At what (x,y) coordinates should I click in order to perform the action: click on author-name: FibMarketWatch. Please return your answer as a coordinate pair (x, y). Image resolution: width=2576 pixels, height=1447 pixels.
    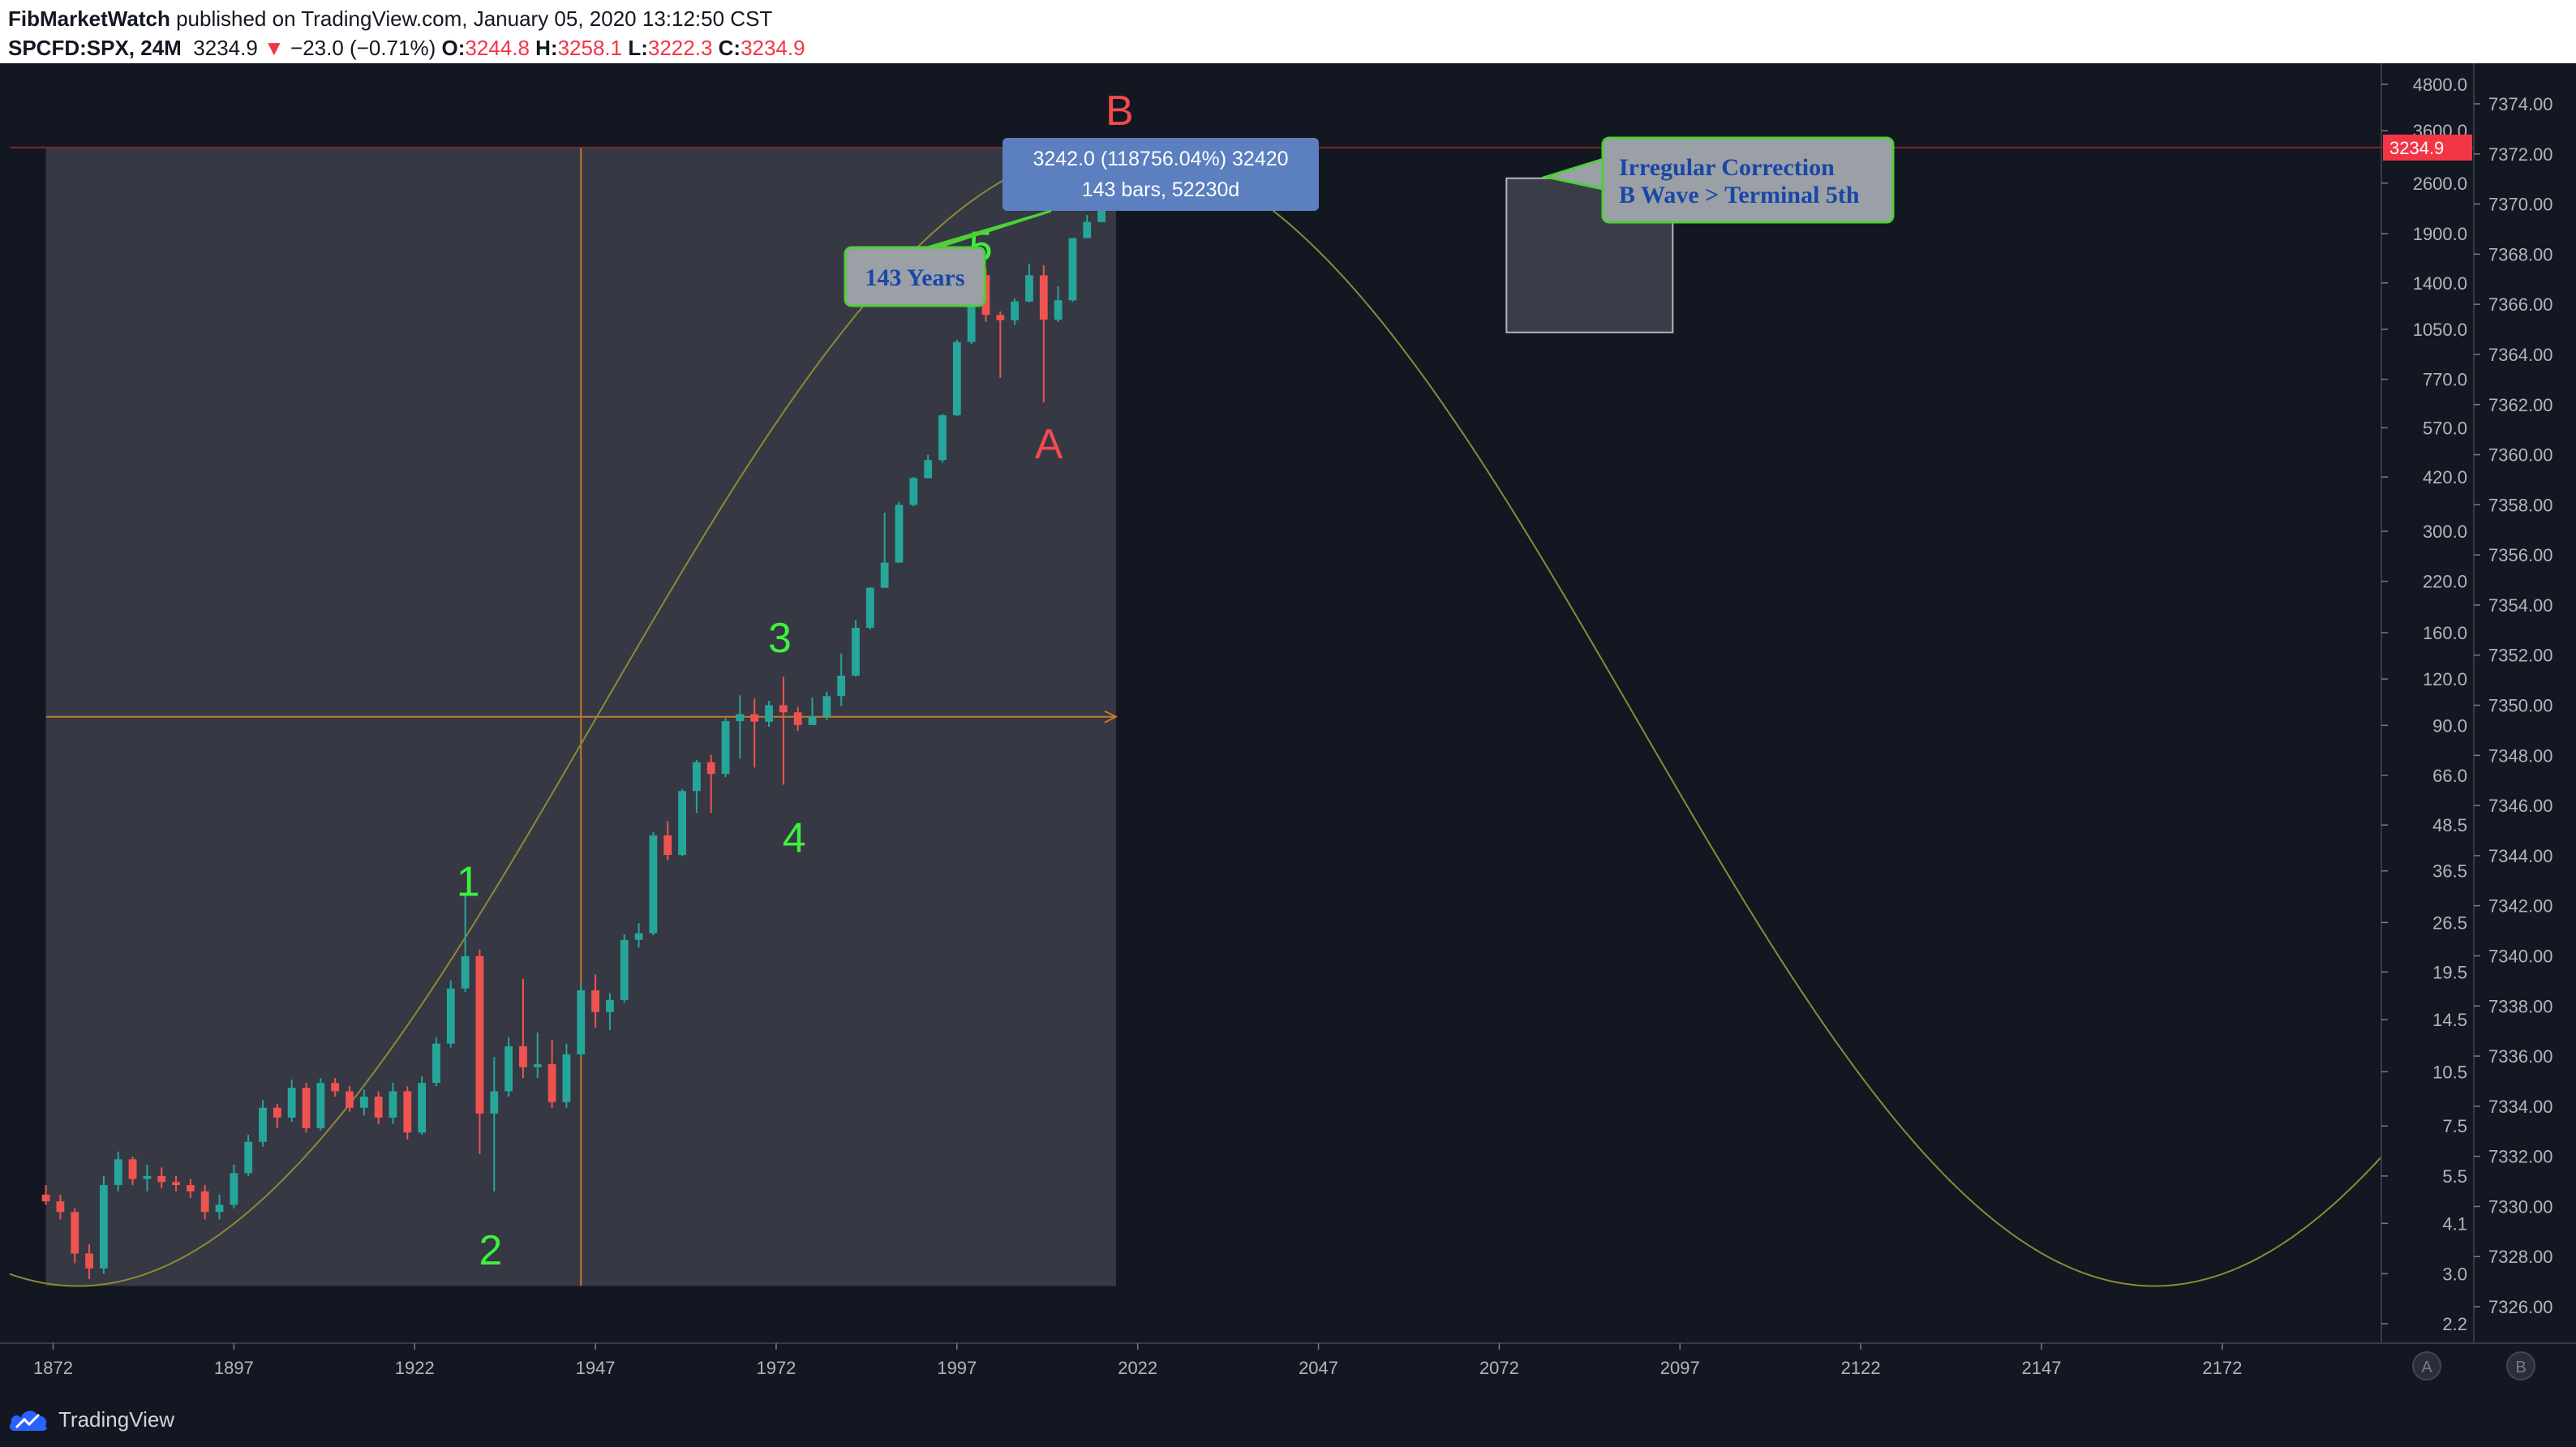
    Looking at the image, I should click on (89, 18).